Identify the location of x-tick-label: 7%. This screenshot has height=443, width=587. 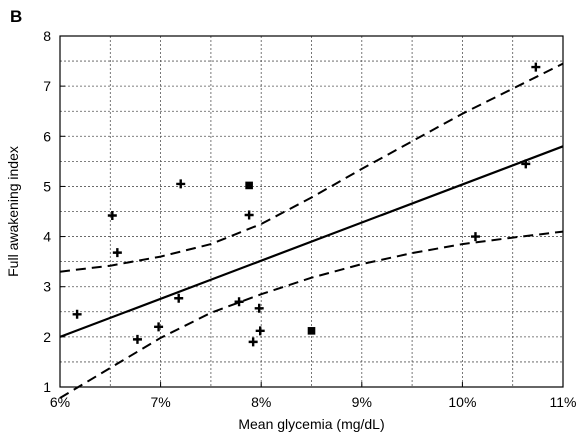
(160, 402).